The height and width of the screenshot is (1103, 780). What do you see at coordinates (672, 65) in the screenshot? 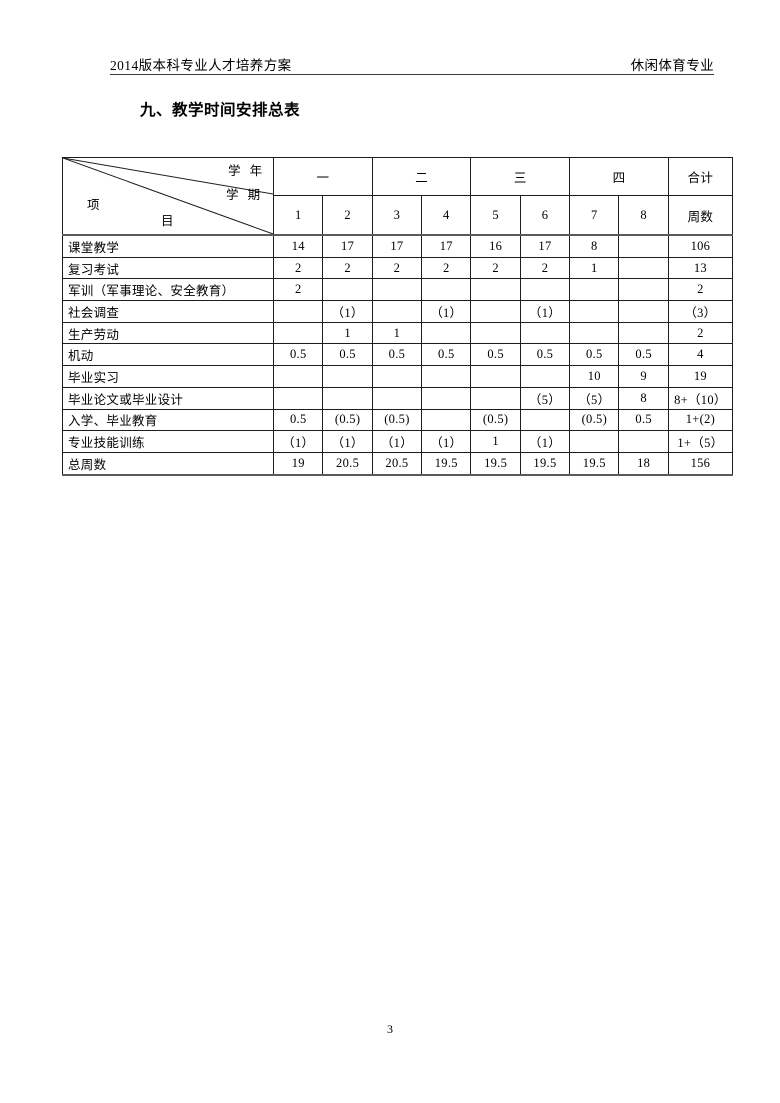
I see `header-right-text: 休闲体育专业` at bounding box center [672, 65].